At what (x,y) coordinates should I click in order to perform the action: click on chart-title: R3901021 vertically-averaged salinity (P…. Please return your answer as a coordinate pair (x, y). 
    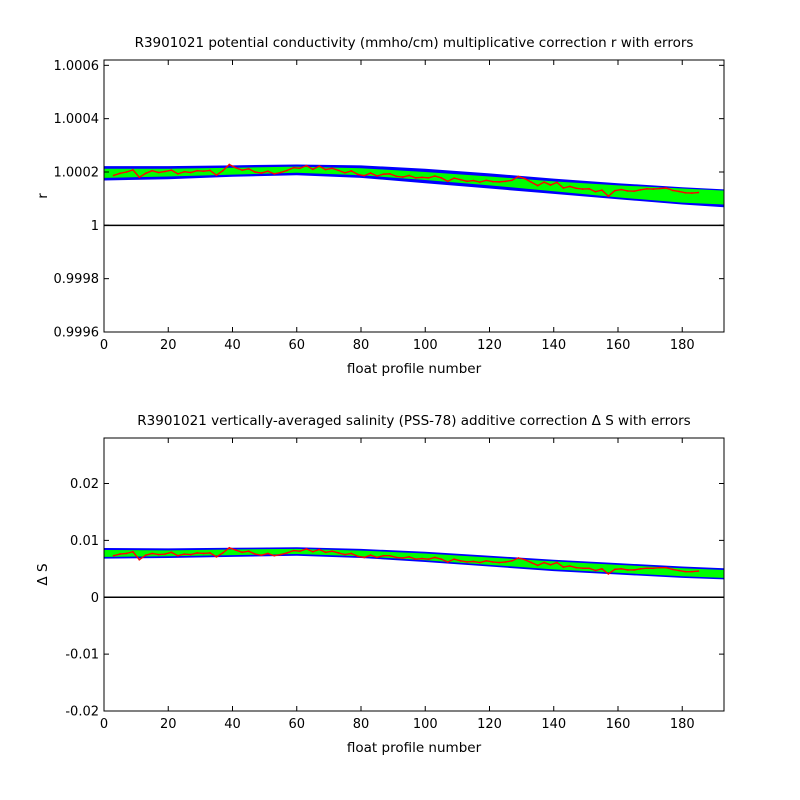
    Looking at the image, I should click on (413, 421).